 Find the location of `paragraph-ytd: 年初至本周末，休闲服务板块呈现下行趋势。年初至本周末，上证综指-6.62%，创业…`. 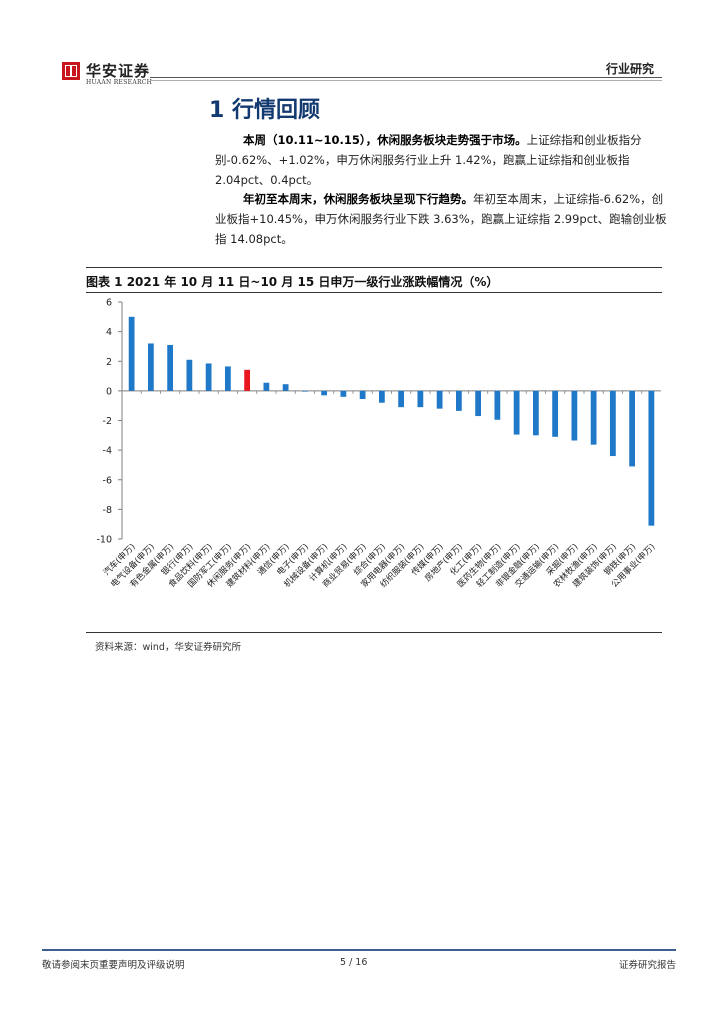

paragraph-ytd: 年初至本周末，休闲服务板块呈现下行趋势。年初至本周末，上证综指-6.62%，创业… is located at coordinates (441, 219).